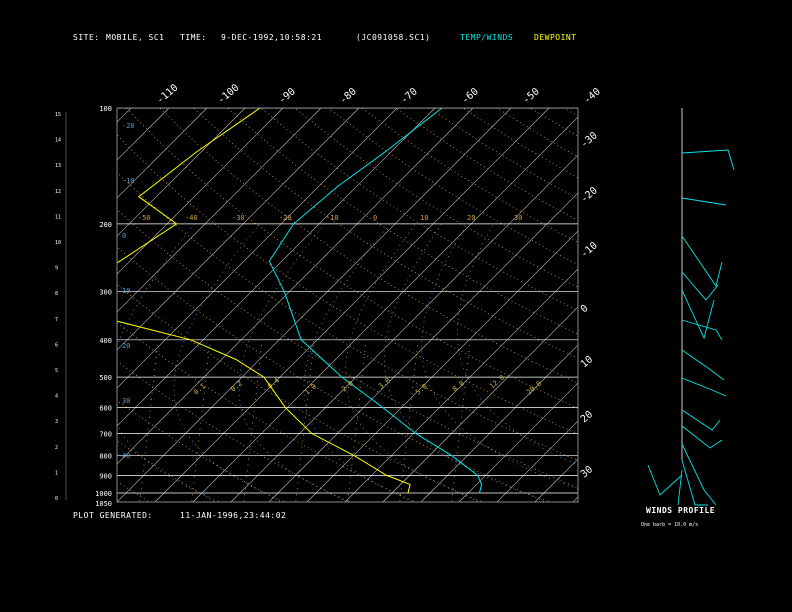  What do you see at coordinates (58, 115) in the screenshot?
I see `height-tick-label: 15` at bounding box center [58, 115].